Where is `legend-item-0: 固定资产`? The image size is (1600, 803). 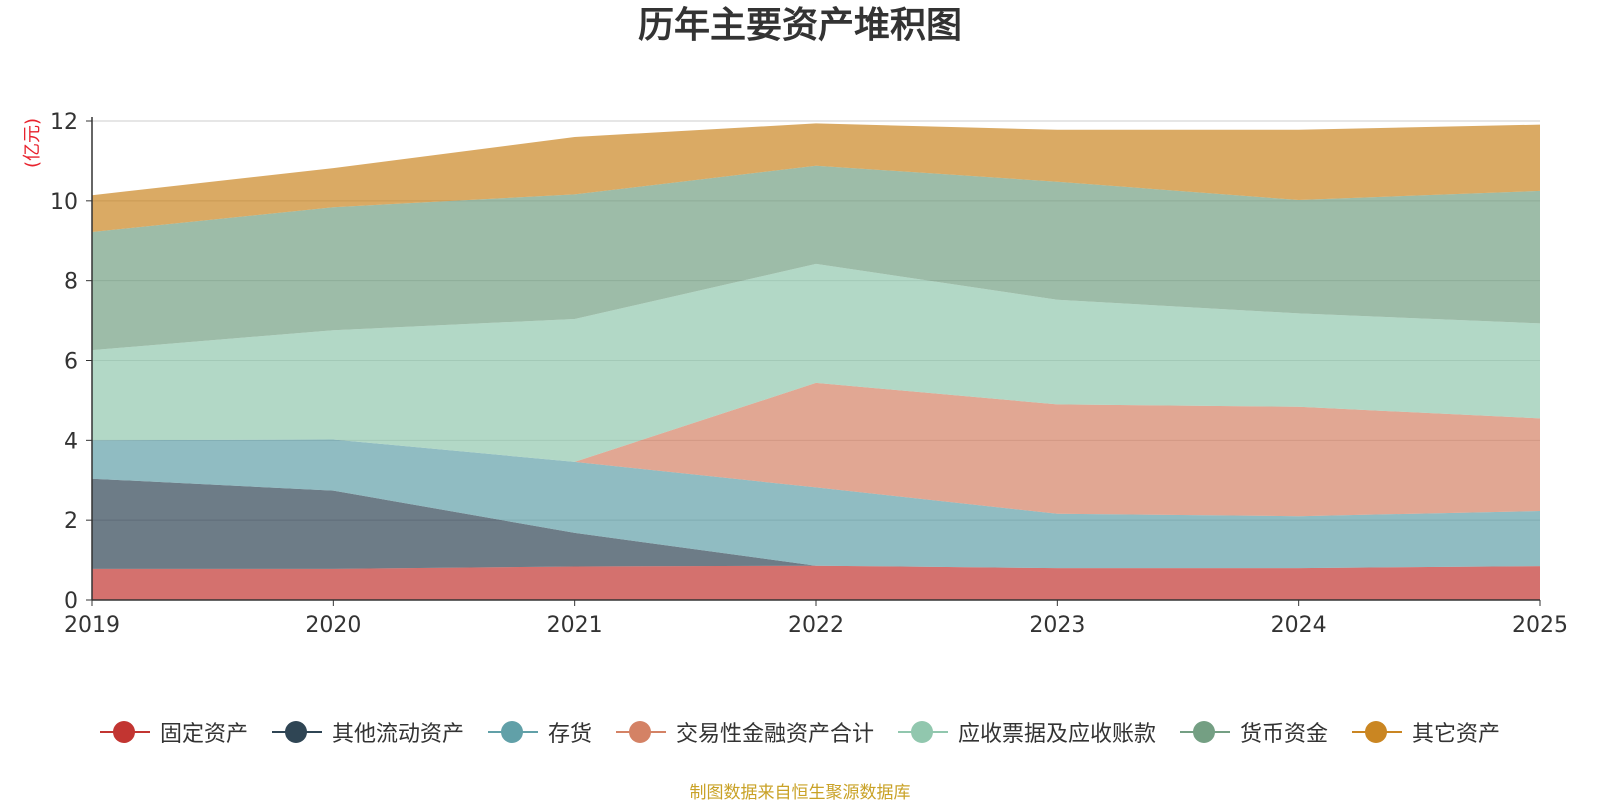
legend-item-0: 固定资产 is located at coordinates (173, 732).